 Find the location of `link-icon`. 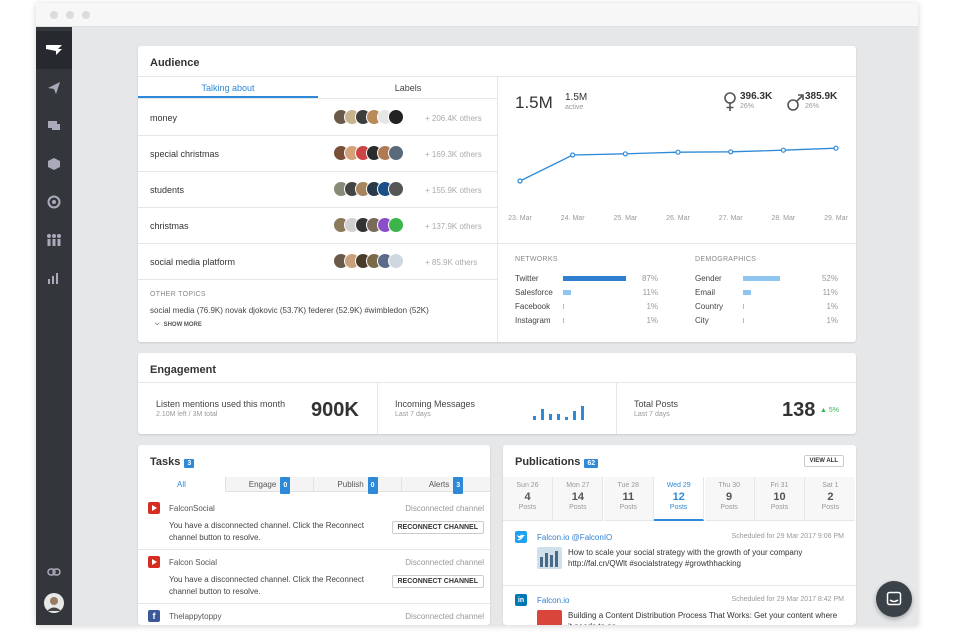

link-icon is located at coordinates (54, 572).